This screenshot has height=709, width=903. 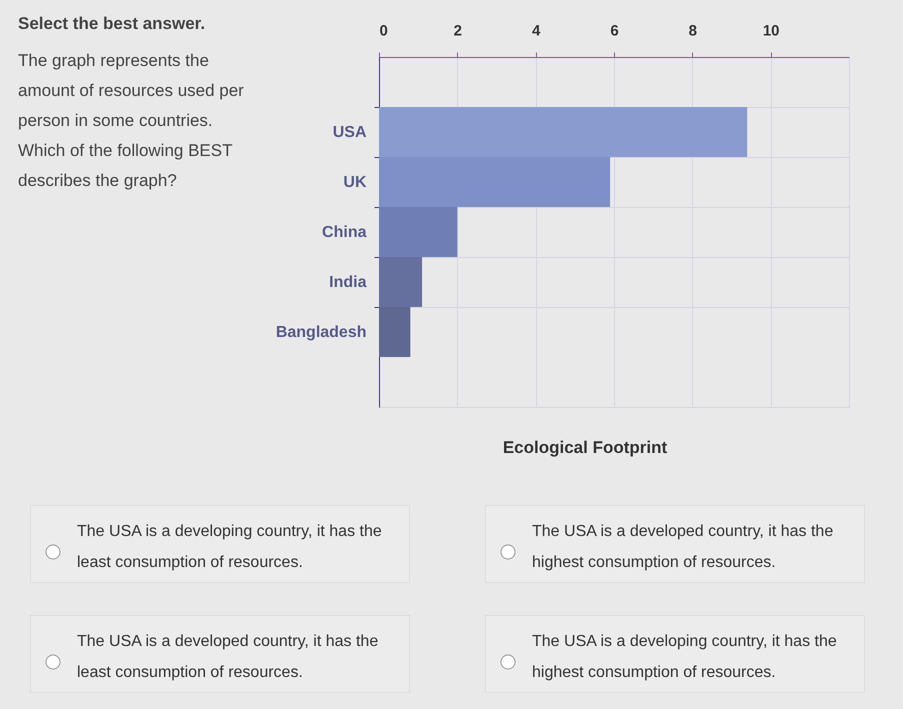 I want to click on x-tick-label: 0, so click(x=384, y=31).